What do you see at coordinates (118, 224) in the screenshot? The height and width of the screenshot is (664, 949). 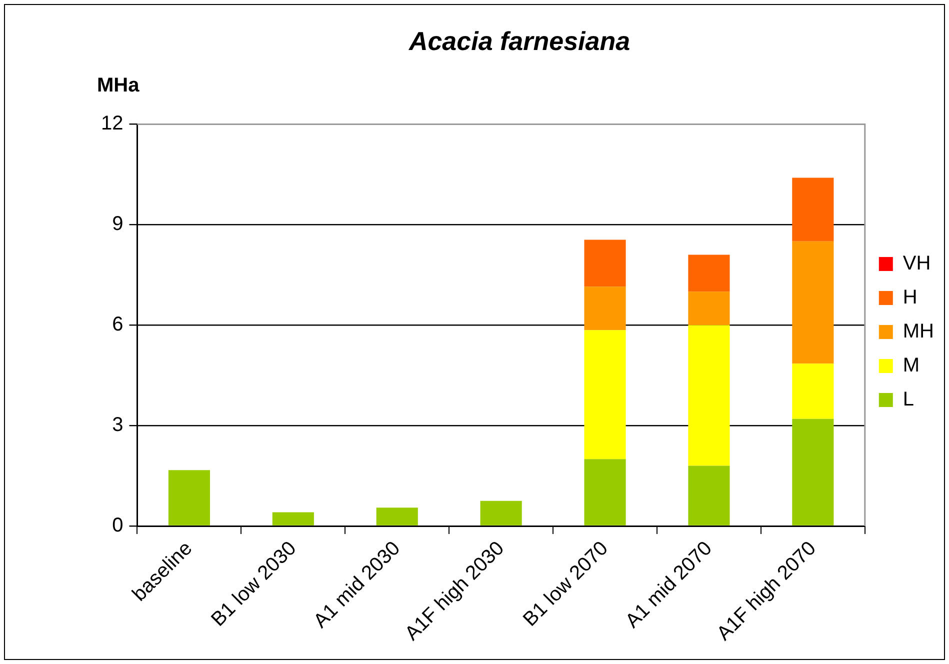 I see `y-tick-label: 9` at bounding box center [118, 224].